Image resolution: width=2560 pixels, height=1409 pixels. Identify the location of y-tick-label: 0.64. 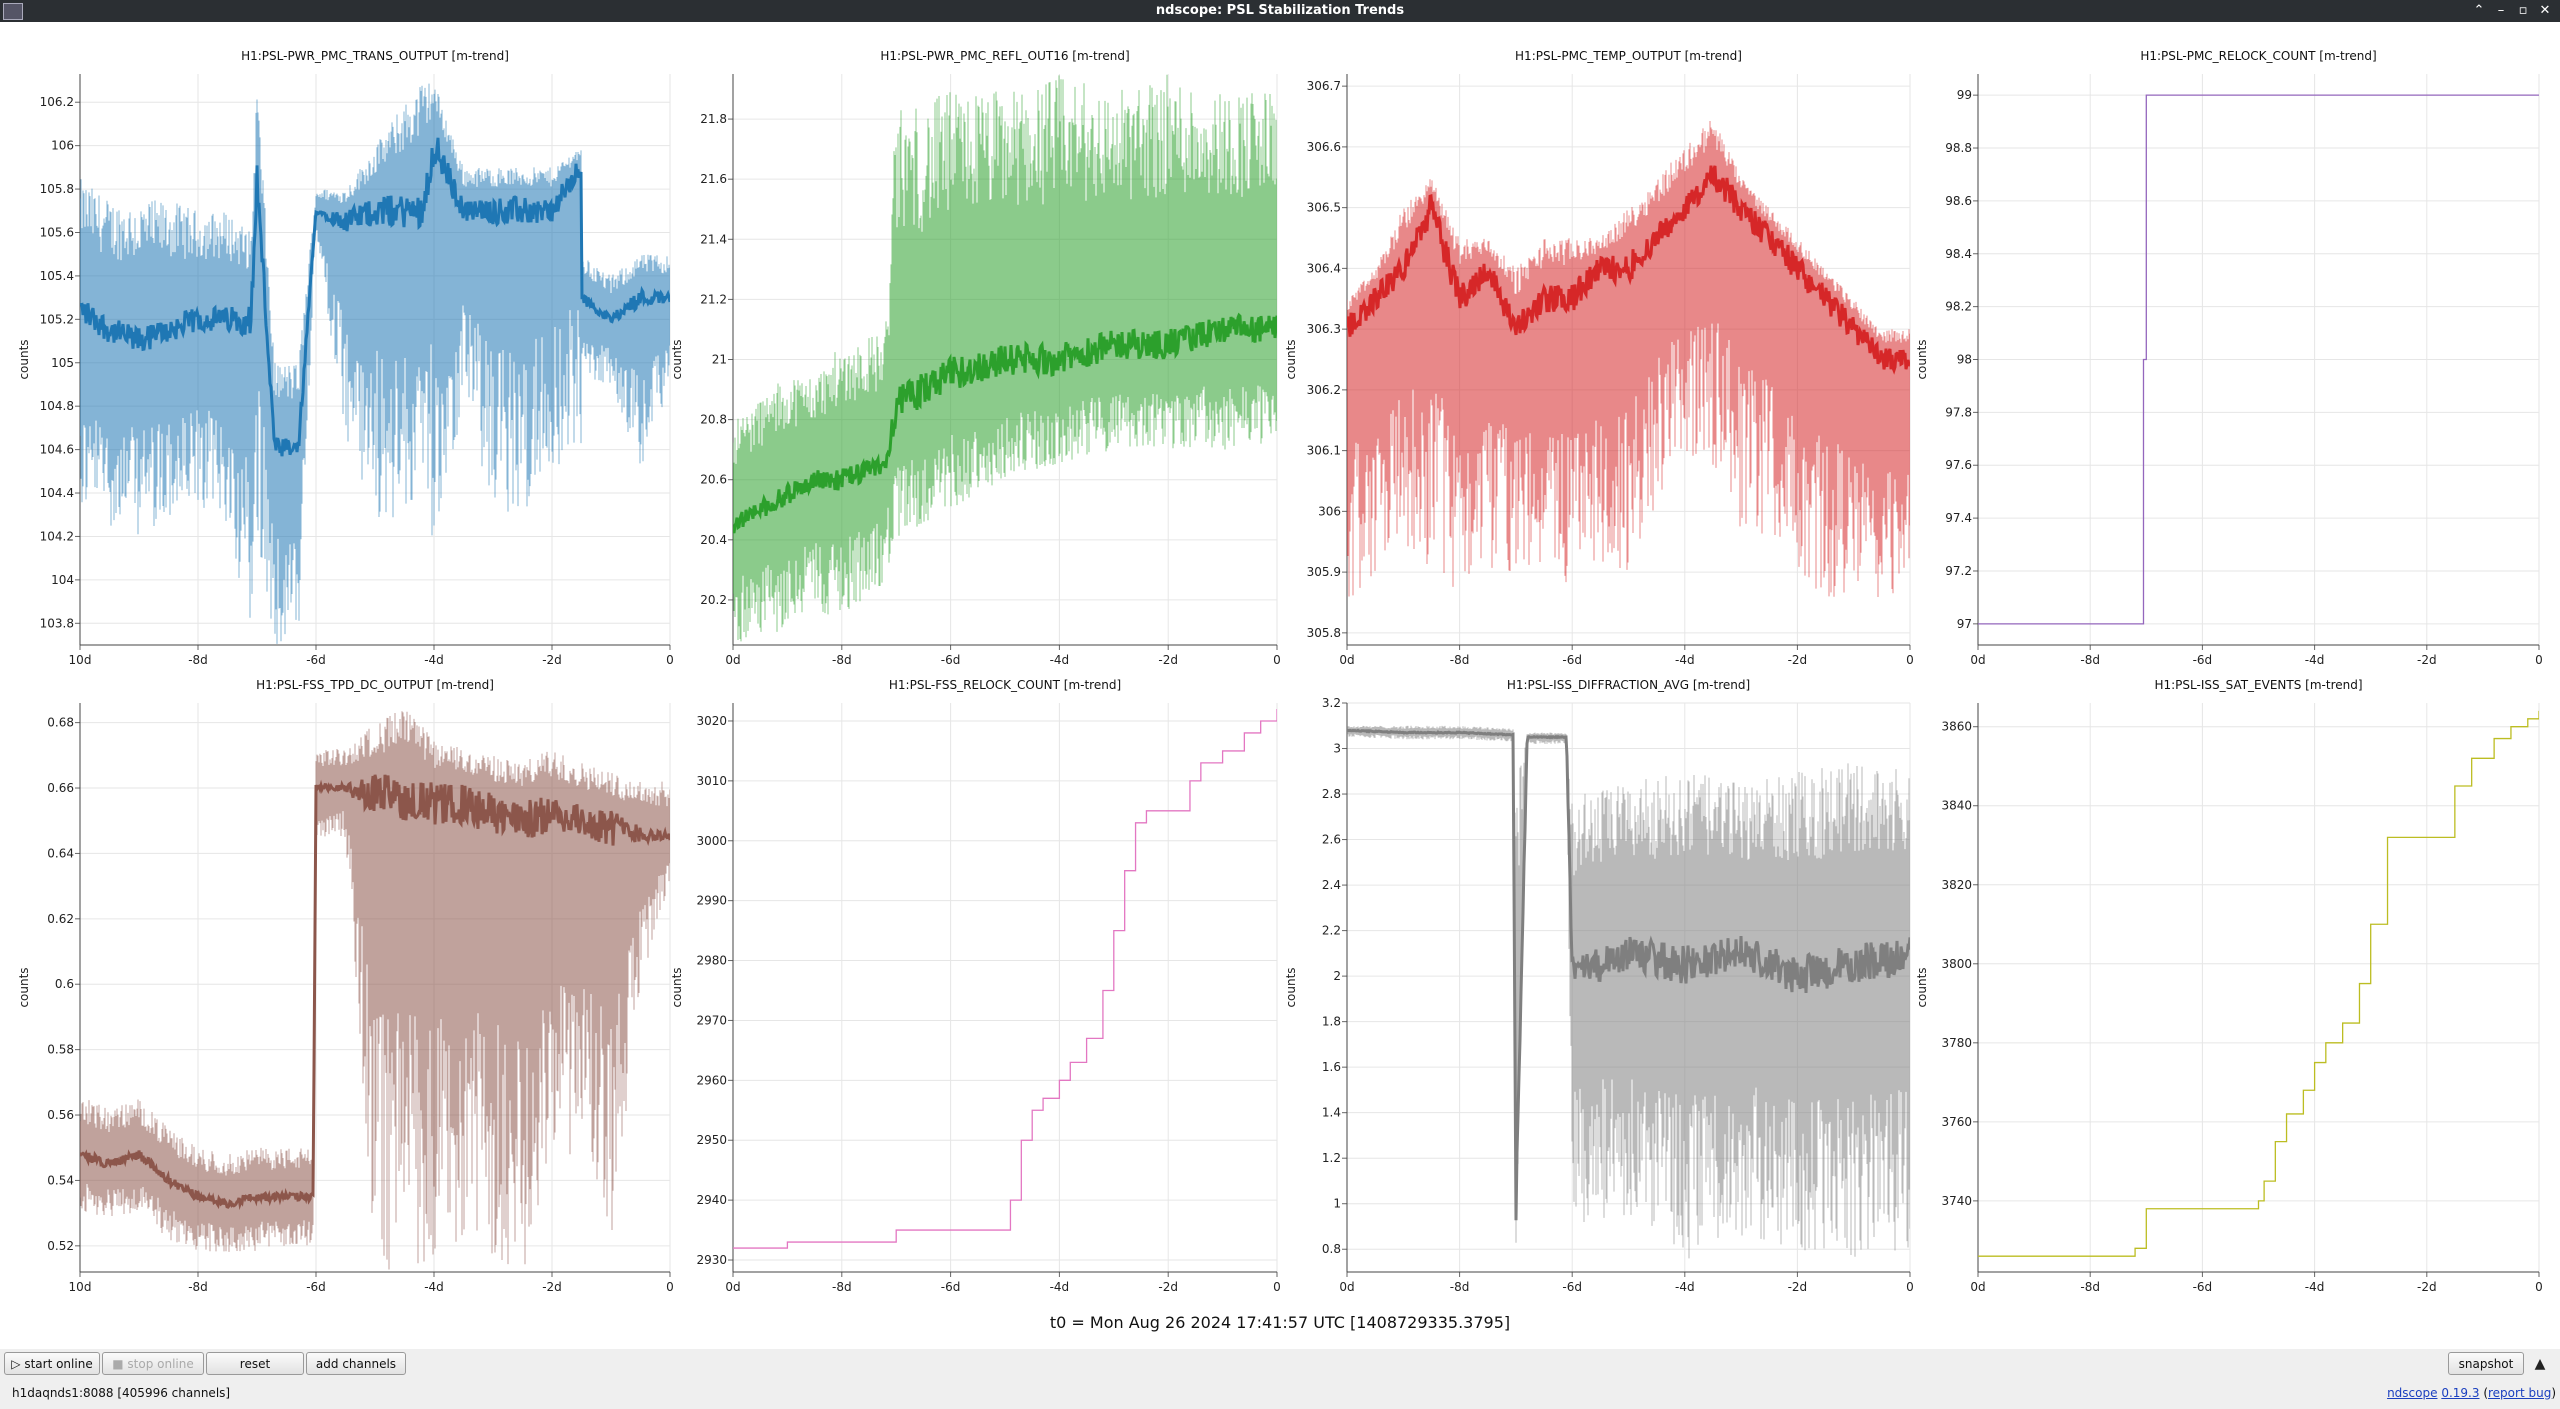
(60, 853).